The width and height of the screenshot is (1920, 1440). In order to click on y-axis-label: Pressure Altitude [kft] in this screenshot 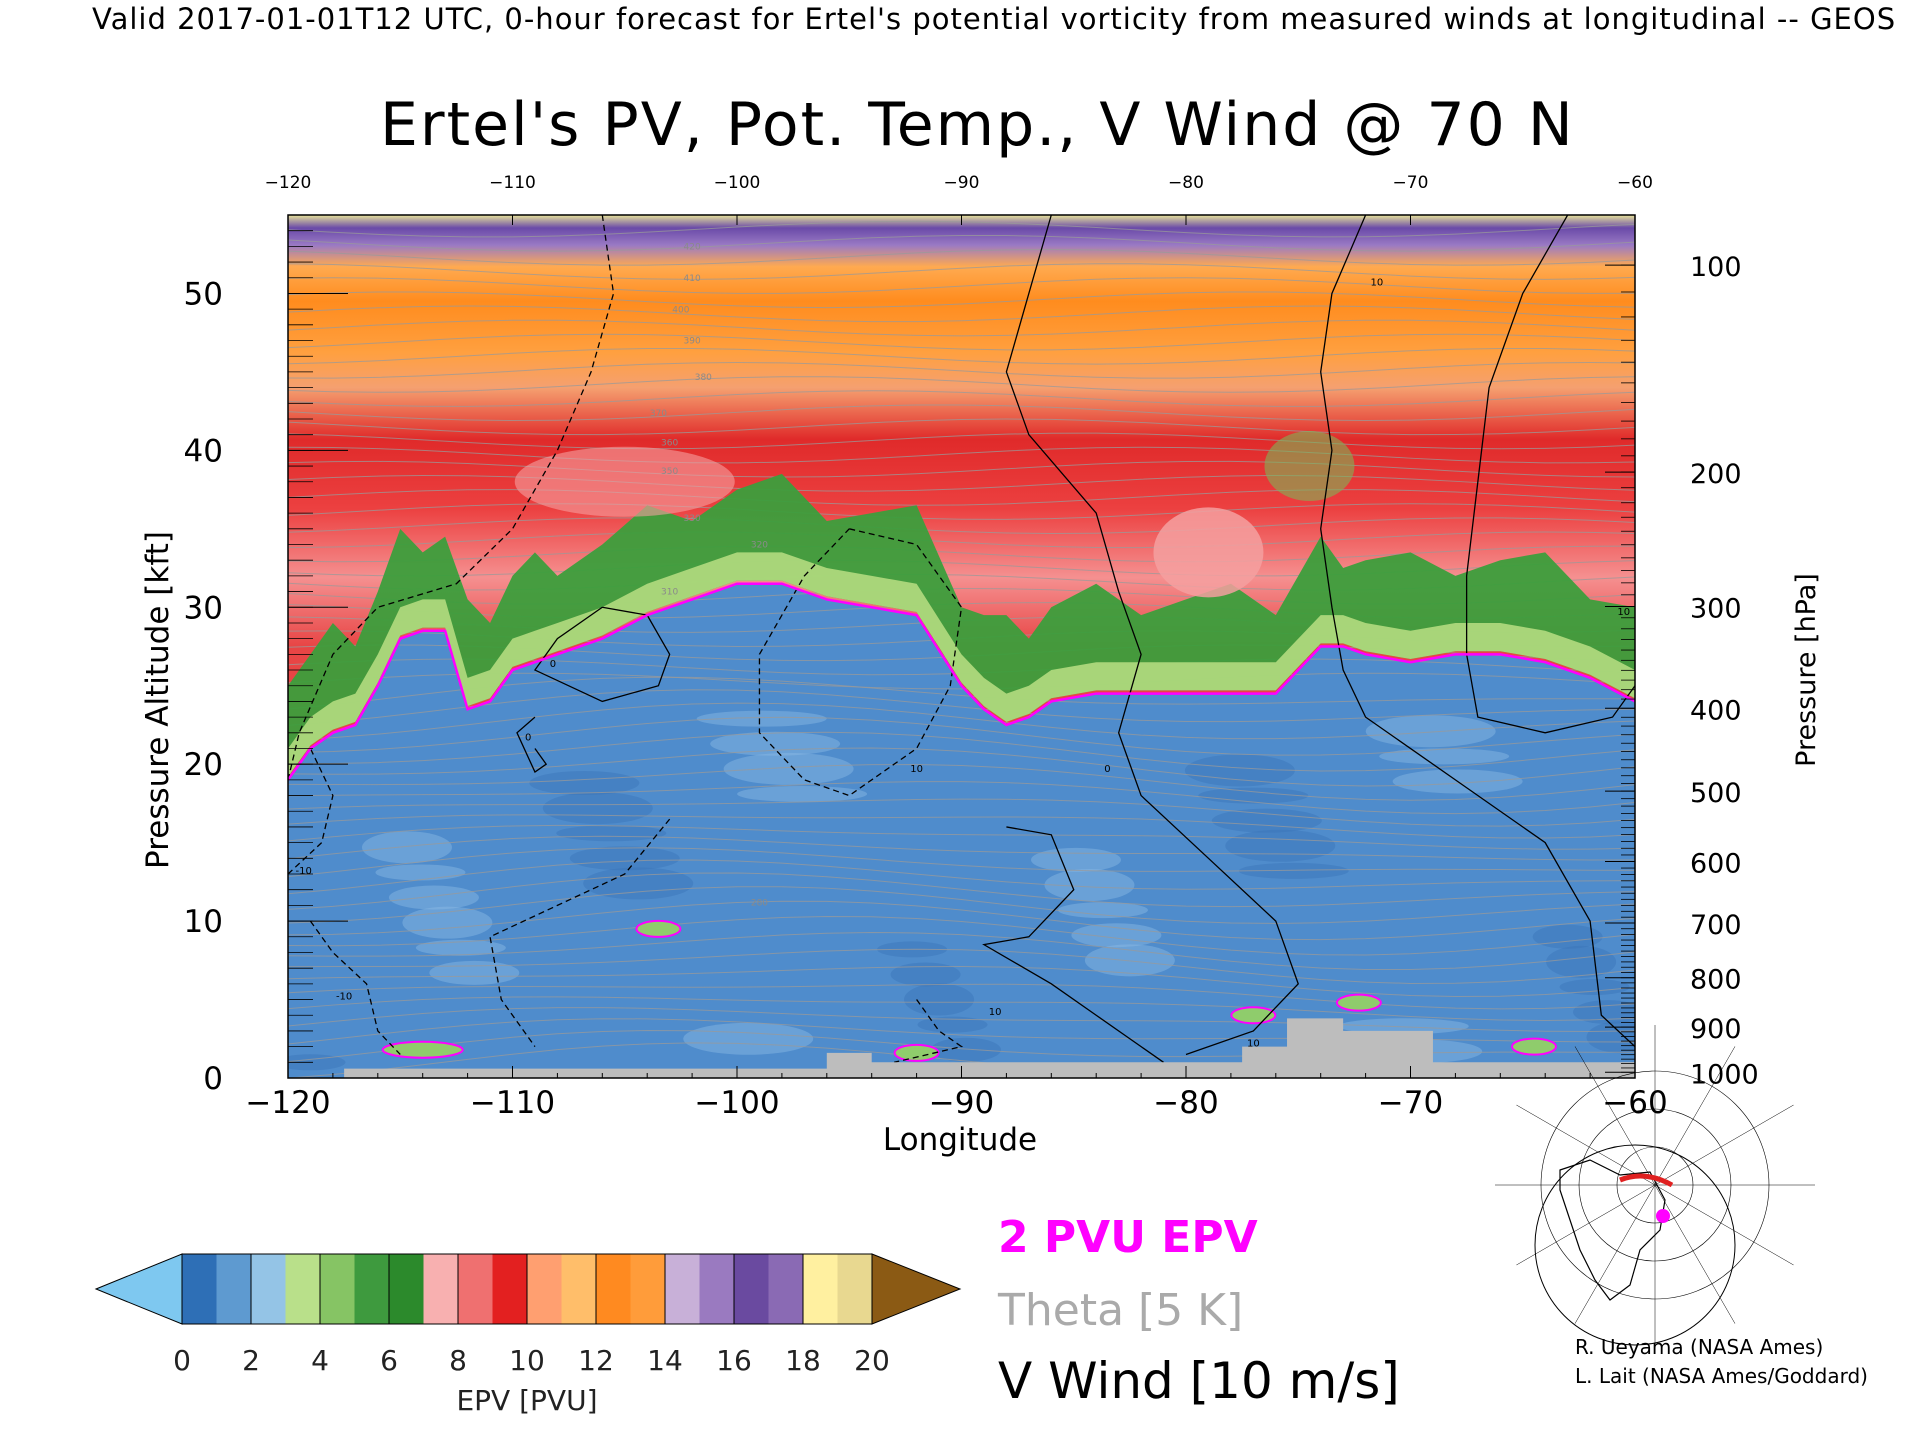, I will do `click(158, 700)`.